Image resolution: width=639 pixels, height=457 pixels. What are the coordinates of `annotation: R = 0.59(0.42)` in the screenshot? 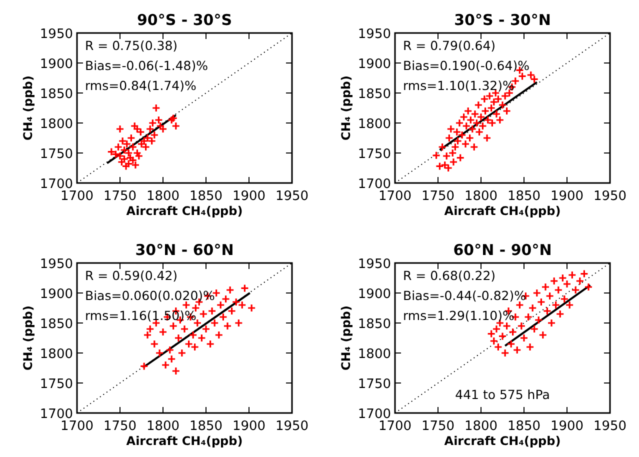 It's located at (131, 275).